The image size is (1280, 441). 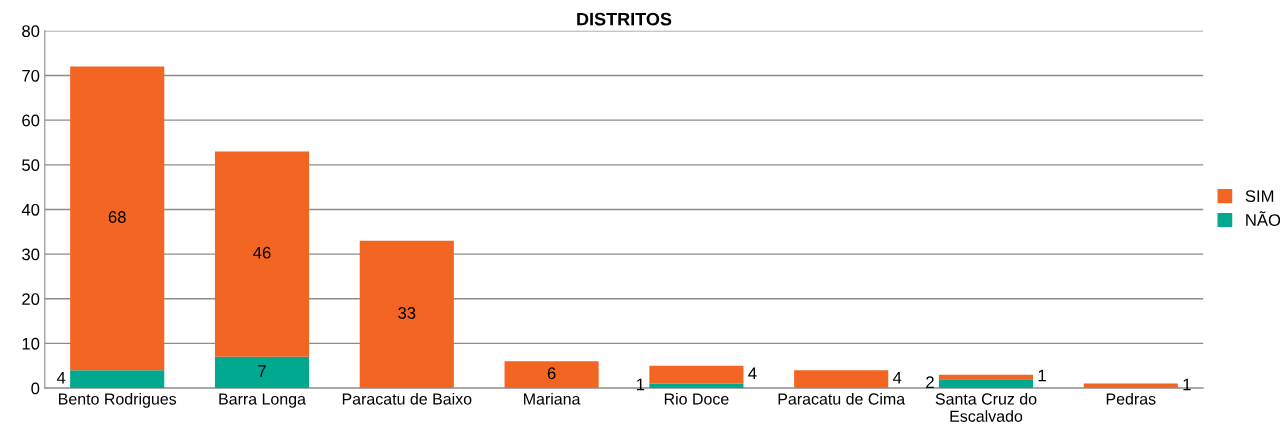 I want to click on x-tick-label: Rio Doce, so click(x=696, y=398).